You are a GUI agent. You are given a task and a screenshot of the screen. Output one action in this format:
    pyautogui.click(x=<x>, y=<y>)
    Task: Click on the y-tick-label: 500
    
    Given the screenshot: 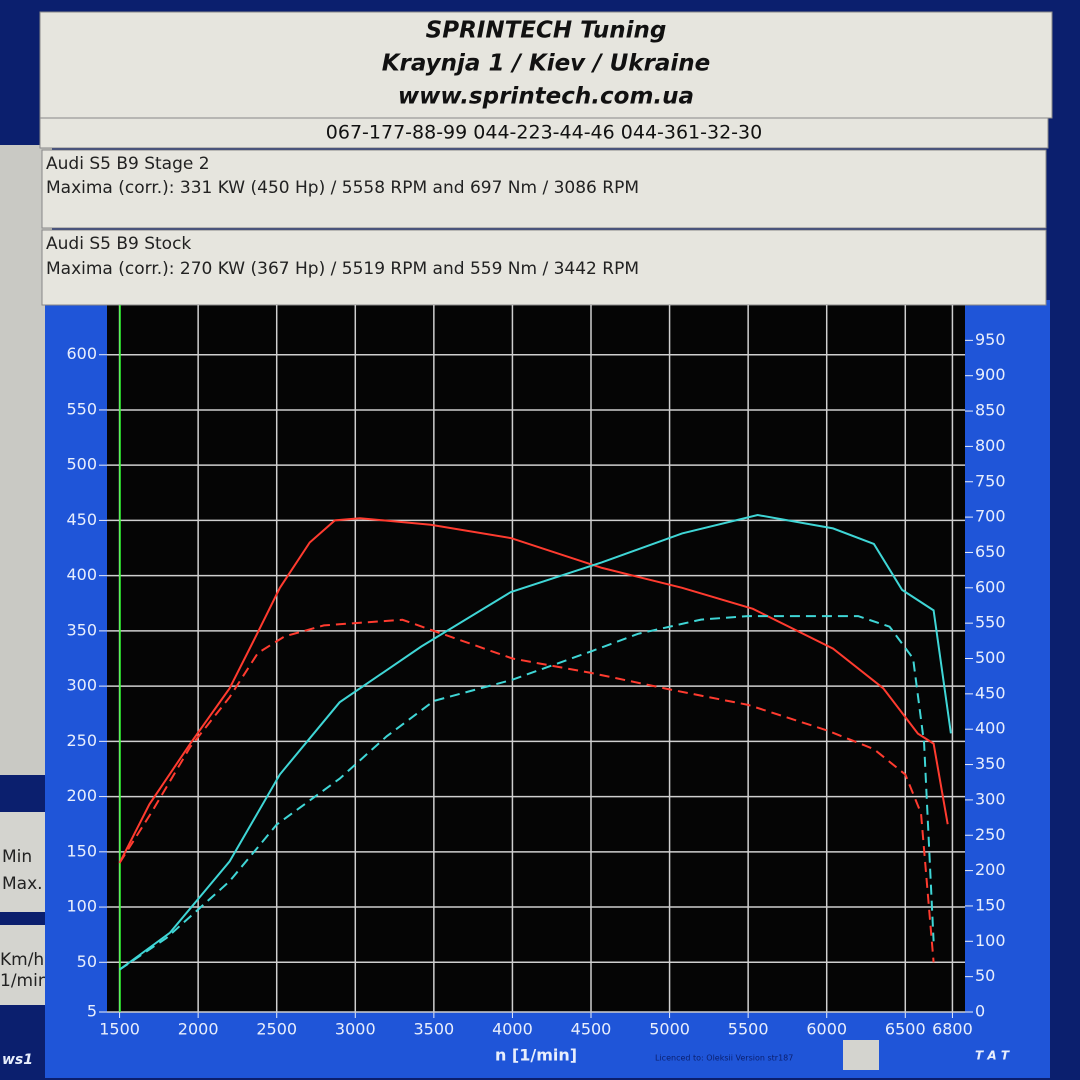 What is the action you would take?
    pyautogui.click(x=81, y=464)
    